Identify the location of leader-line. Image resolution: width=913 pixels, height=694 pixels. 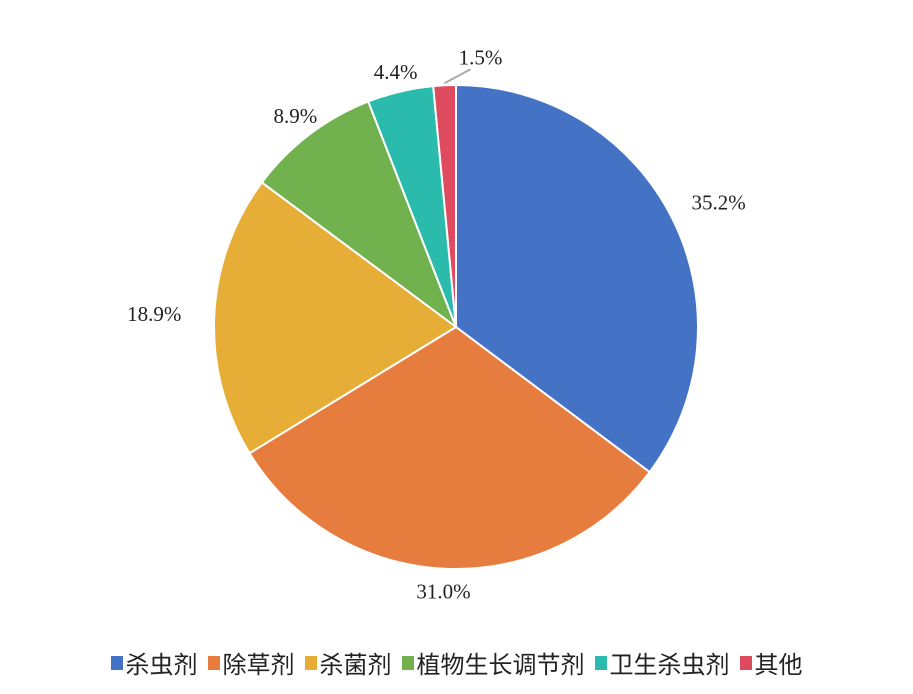
(457, 76).